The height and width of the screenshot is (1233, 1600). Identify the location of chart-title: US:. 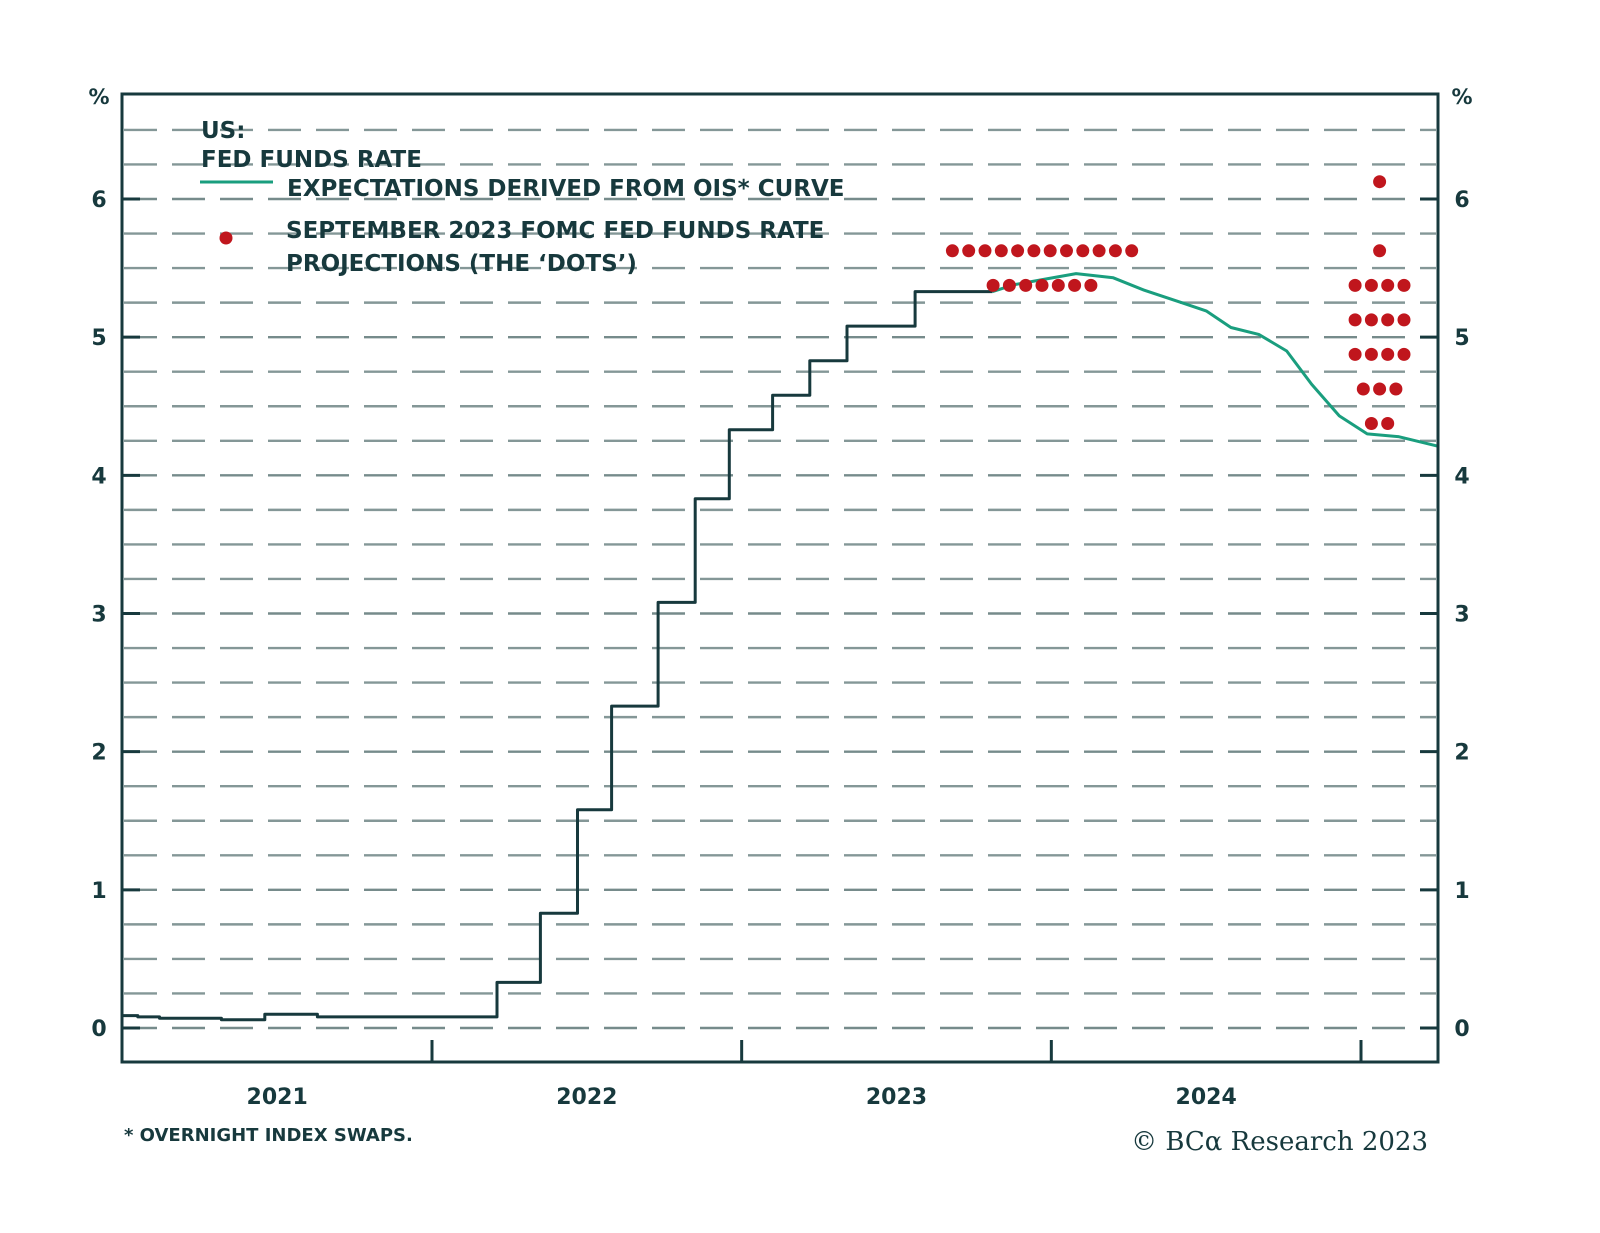
(223, 131).